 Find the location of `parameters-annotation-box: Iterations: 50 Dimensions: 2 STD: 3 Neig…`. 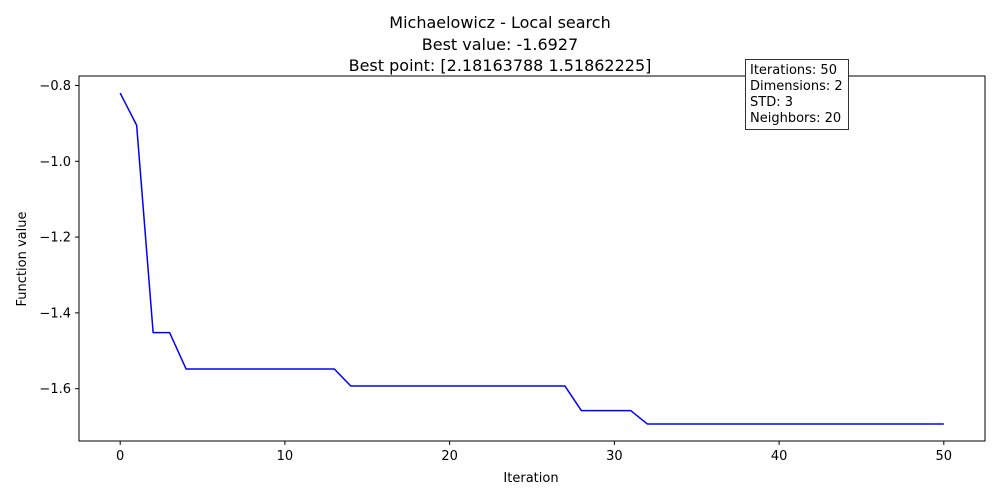

parameters-annotation-box: Iterations: 50 Dimensions: 2 STD: 3 Neig… is located at coordinates (797, 94).